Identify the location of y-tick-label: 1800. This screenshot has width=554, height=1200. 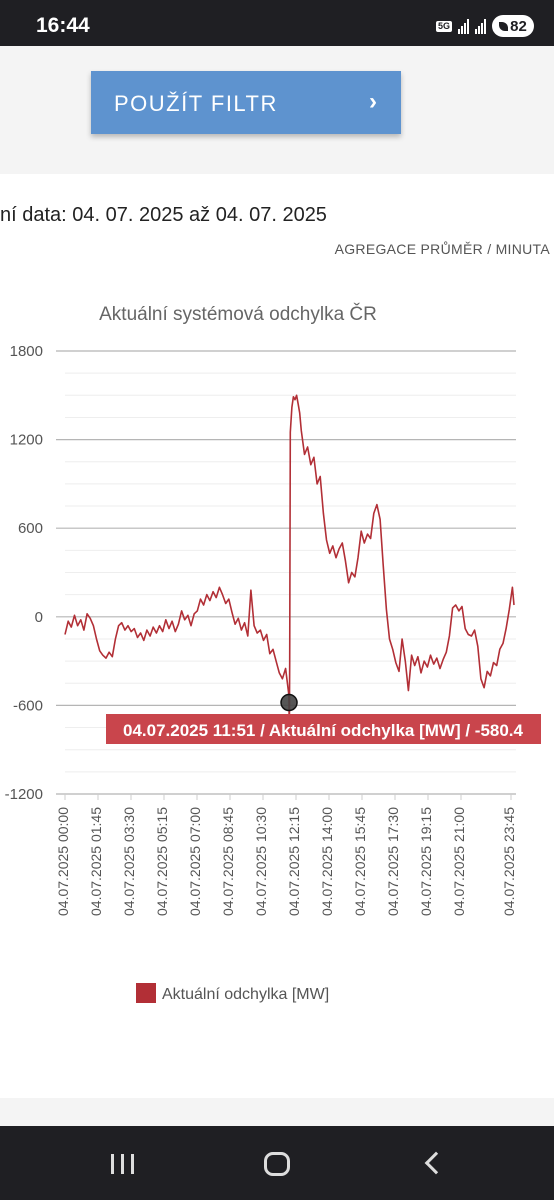
(26, 351).